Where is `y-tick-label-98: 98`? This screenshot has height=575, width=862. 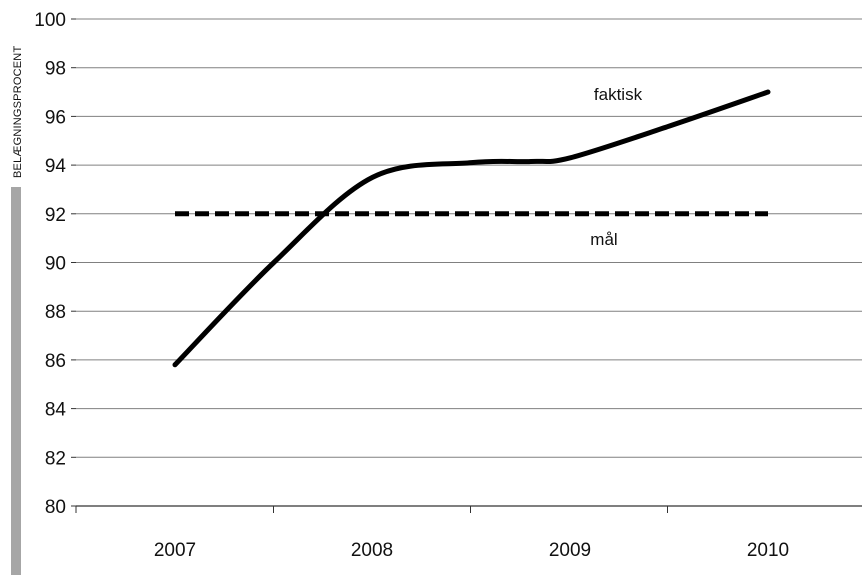 y-tick-label-98: 98 is located at coordinates (55, 69).